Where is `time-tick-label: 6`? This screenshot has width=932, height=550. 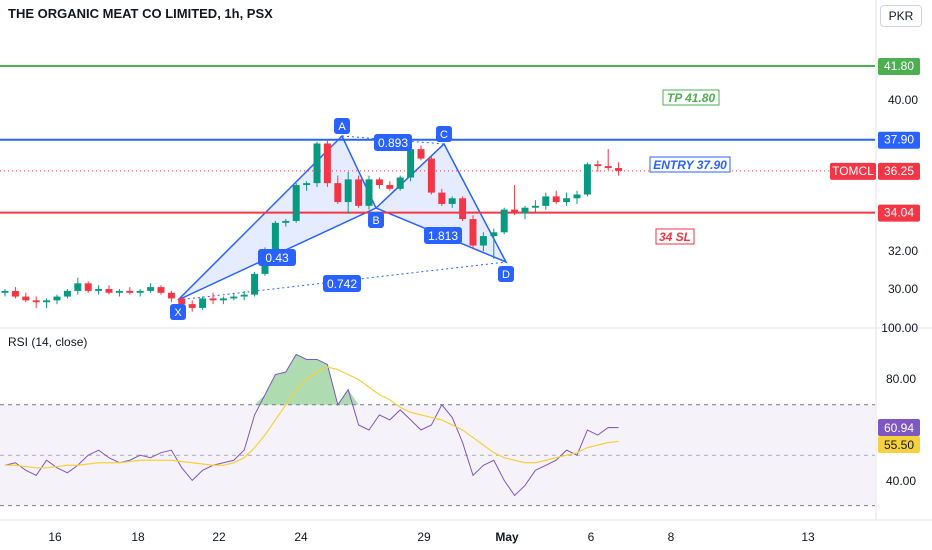 time-tick-label: 6 is located at coordinates (591, 537).